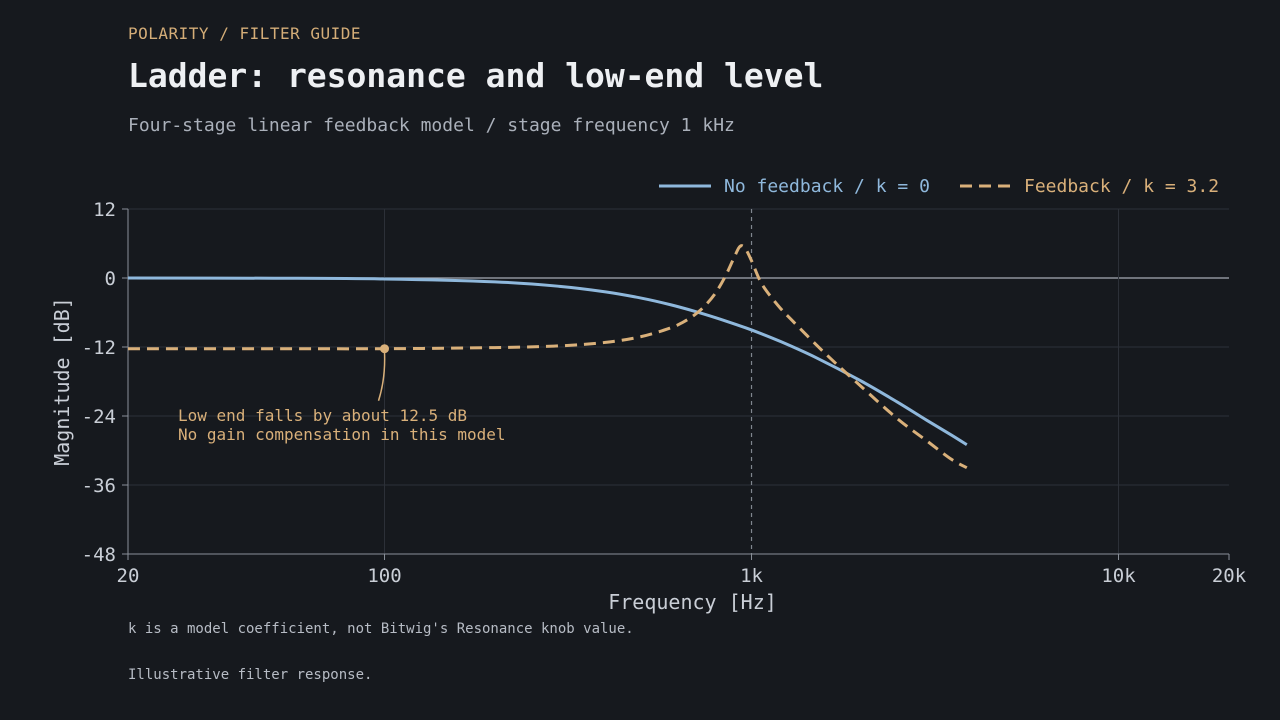 Image resolution: width=1280 pixels, height=720 pixels. I want to click on y-tick-label: -36, so click(99, 486).